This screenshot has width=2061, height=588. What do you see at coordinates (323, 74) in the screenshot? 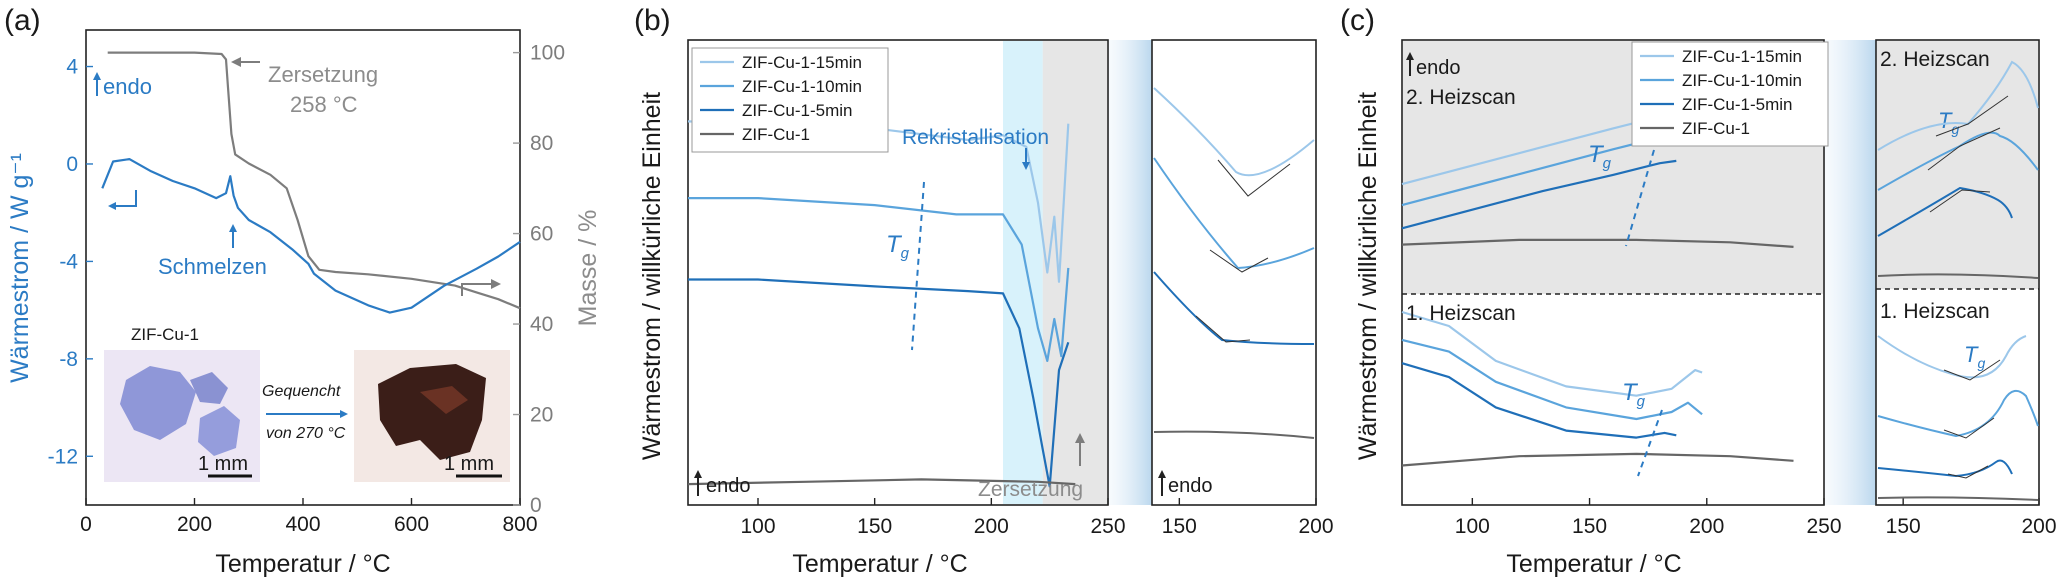
I see `panel-a-zersetzung-label: Zersetzung` at bounding box center [323, 74].